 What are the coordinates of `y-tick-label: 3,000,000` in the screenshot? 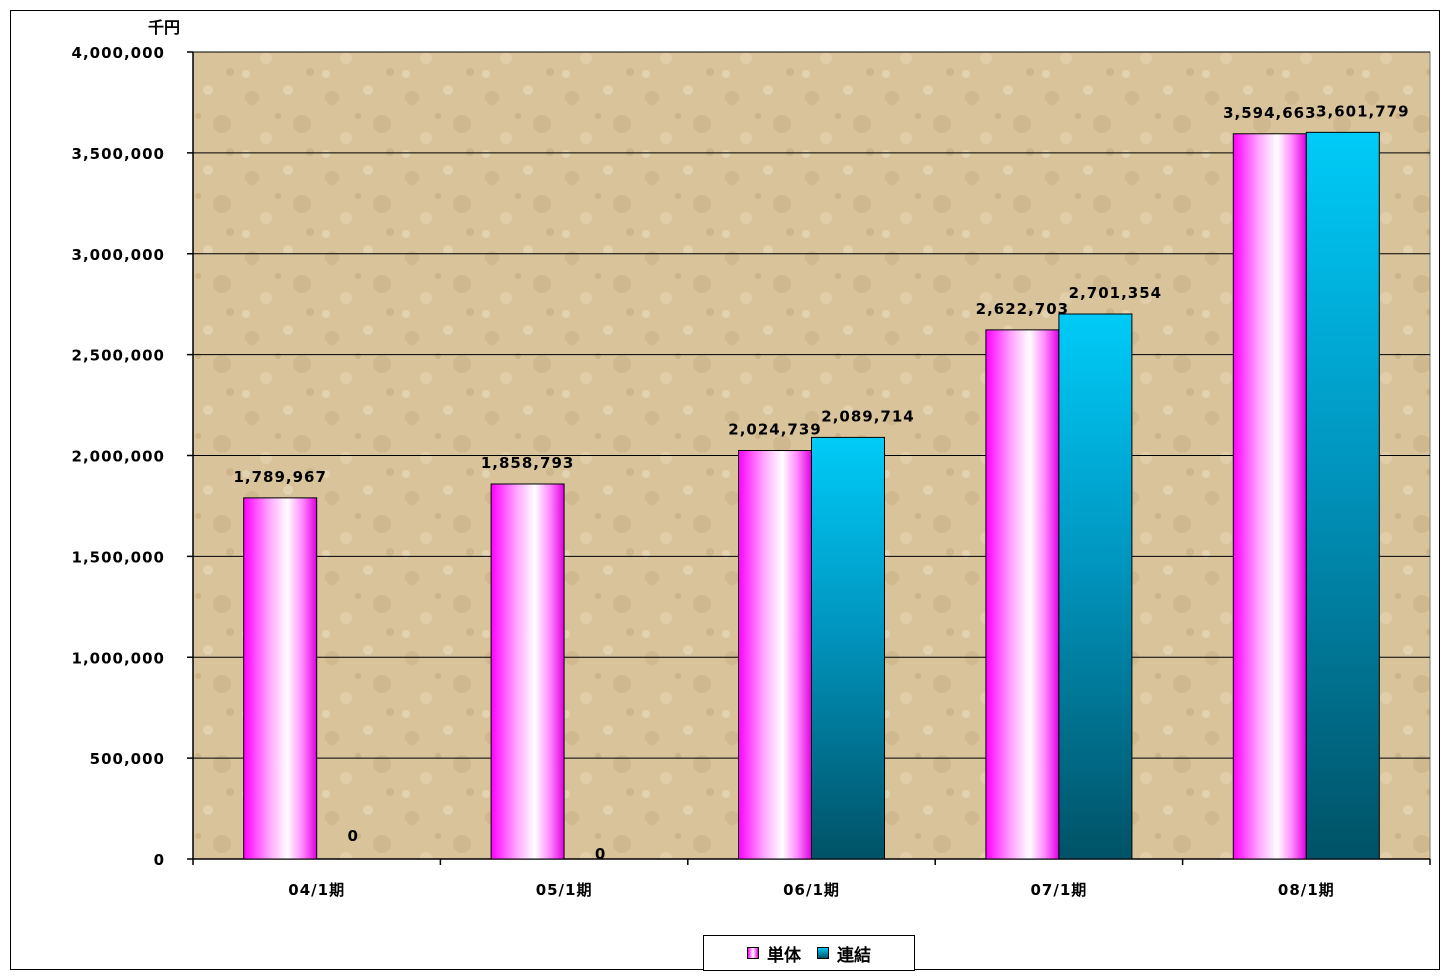 It's located at (118, 255).